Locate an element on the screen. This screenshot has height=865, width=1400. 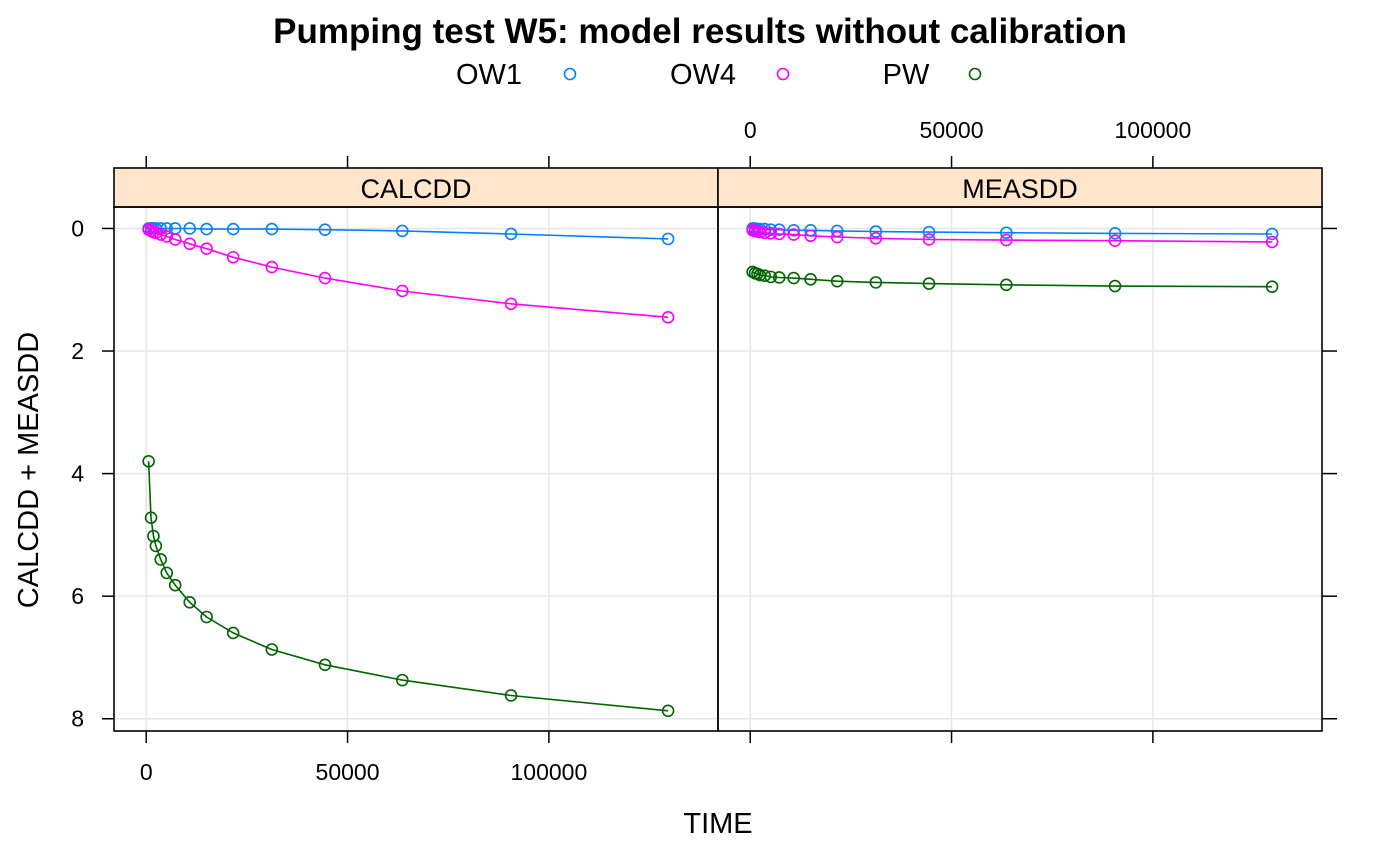
legend-marker-pw is located at coordinates (975, 74).